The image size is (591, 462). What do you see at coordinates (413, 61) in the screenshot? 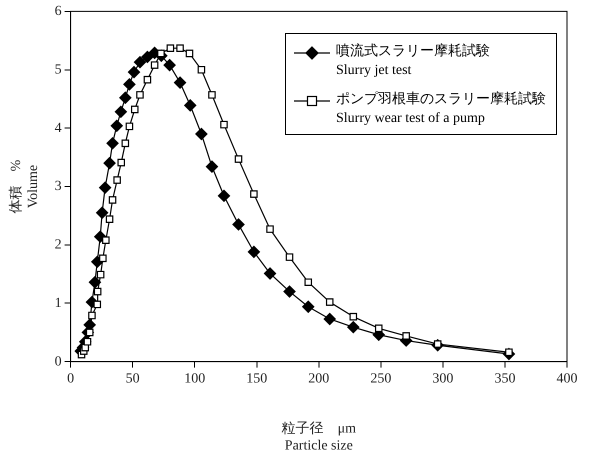
I see `legend-label: 噴流式スラリー摩耗試験 Slurry jet test` at bounding box center [413, 61].